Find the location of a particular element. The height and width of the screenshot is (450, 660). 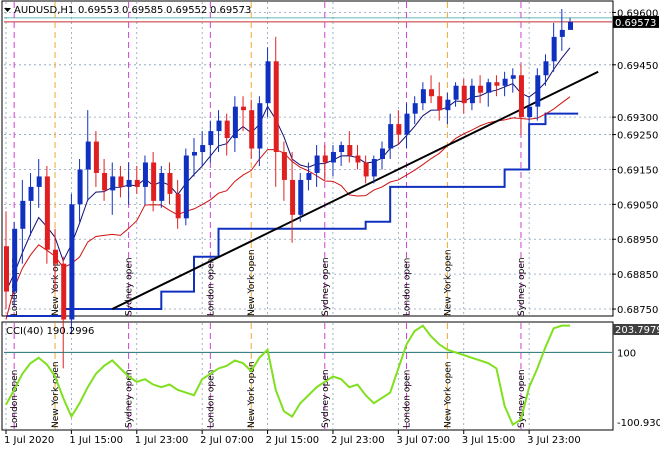

time-tick-label: 3 Jul 15:00 is located at coordinates (489, 440).